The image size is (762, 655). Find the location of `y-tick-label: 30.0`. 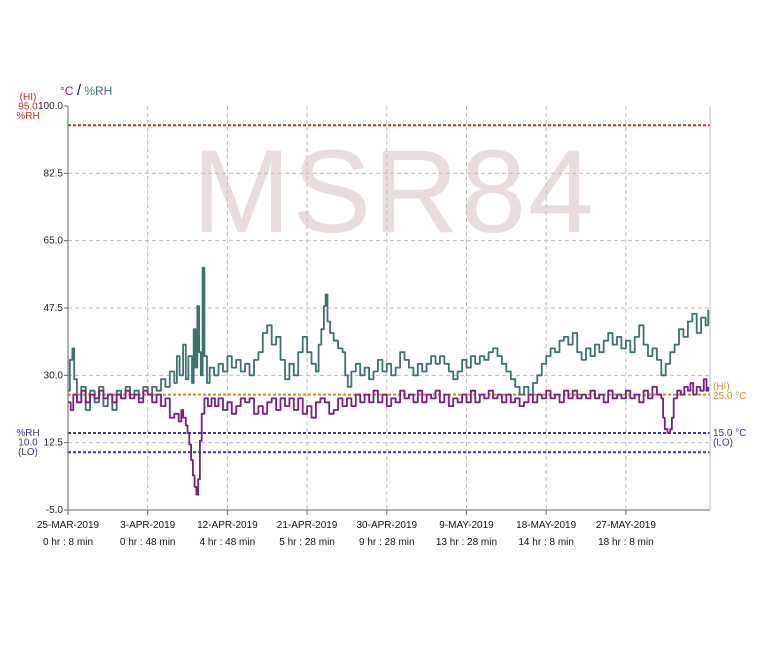

y-tick-label: 30.0 is located at coordinates (54, 375).